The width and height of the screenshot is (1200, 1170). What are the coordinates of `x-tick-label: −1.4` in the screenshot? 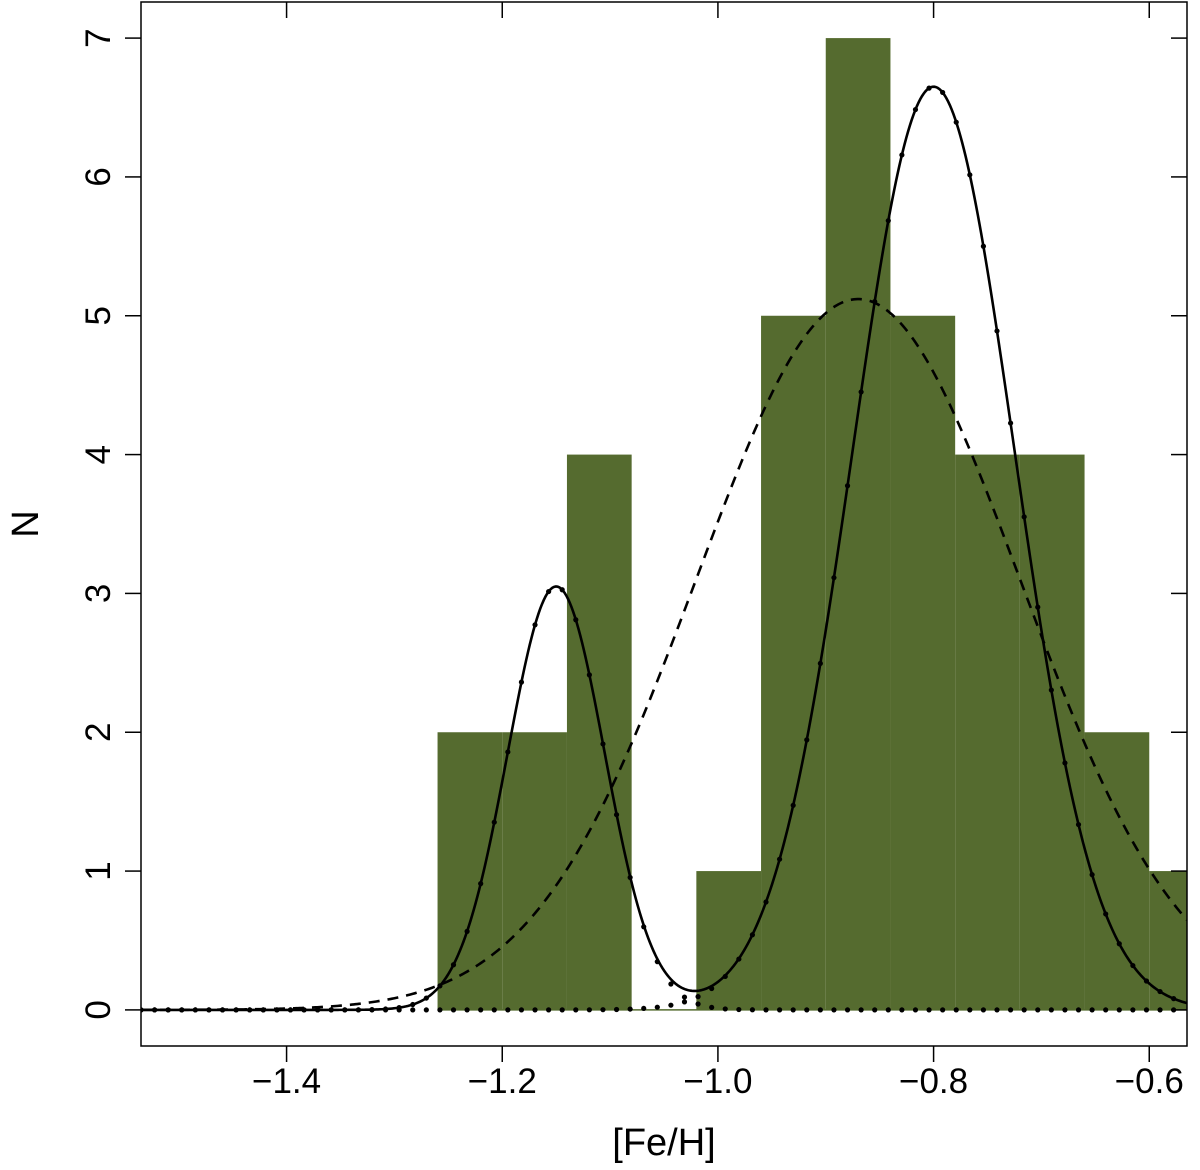 It's located at (286, 1081).